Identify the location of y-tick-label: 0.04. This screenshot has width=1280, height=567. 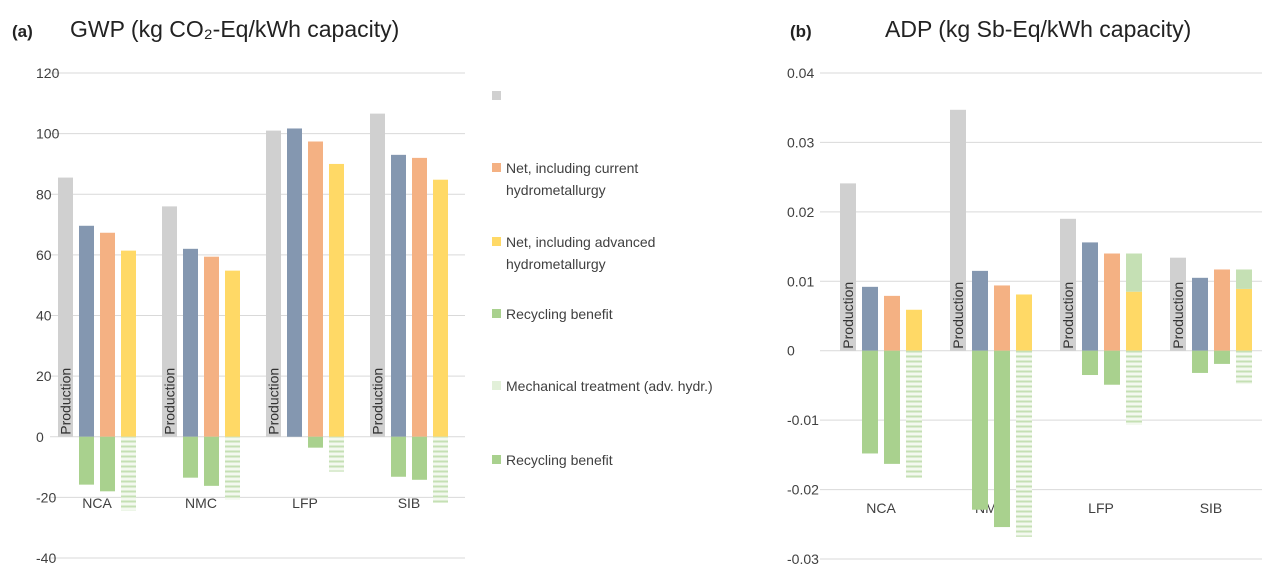
(800, 73).